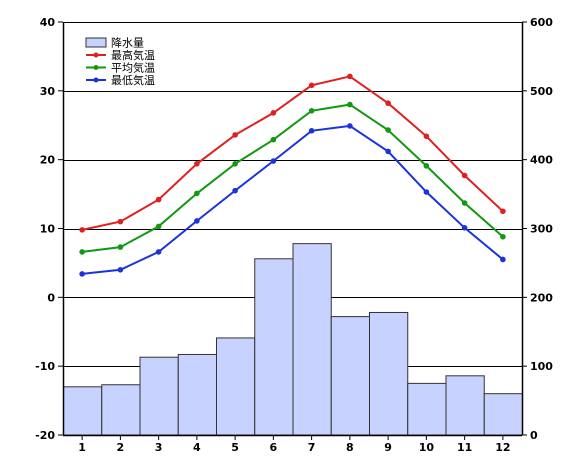 Image resolution: width=574 pixels, height=469 pixels. Describe the element at coordinates (48, 160) in the screenshot. I see `left-tick-label: 20` at that location.